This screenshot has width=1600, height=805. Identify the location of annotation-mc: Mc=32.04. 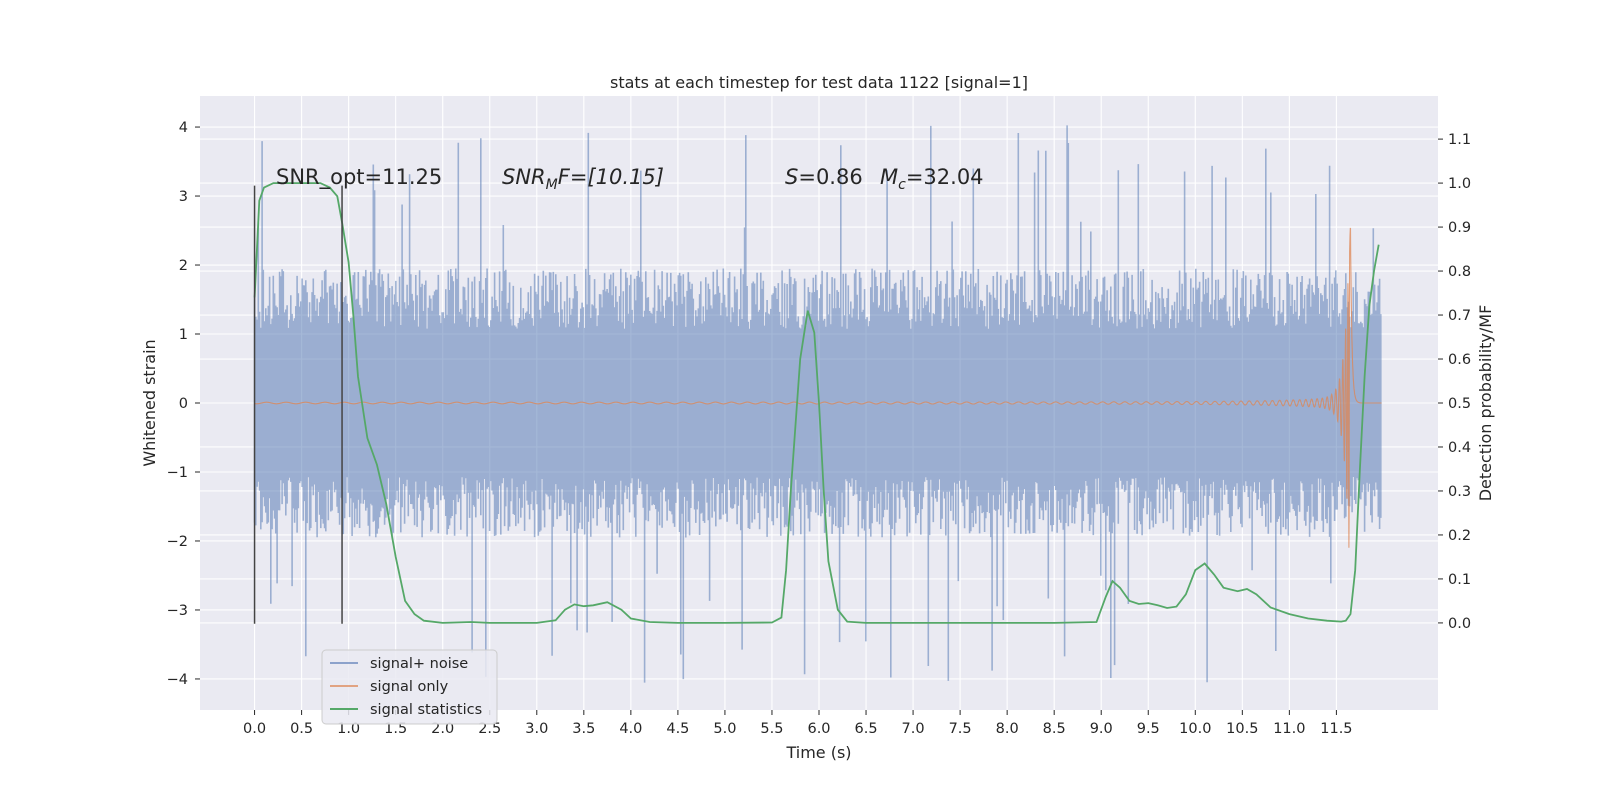
(932, 179).